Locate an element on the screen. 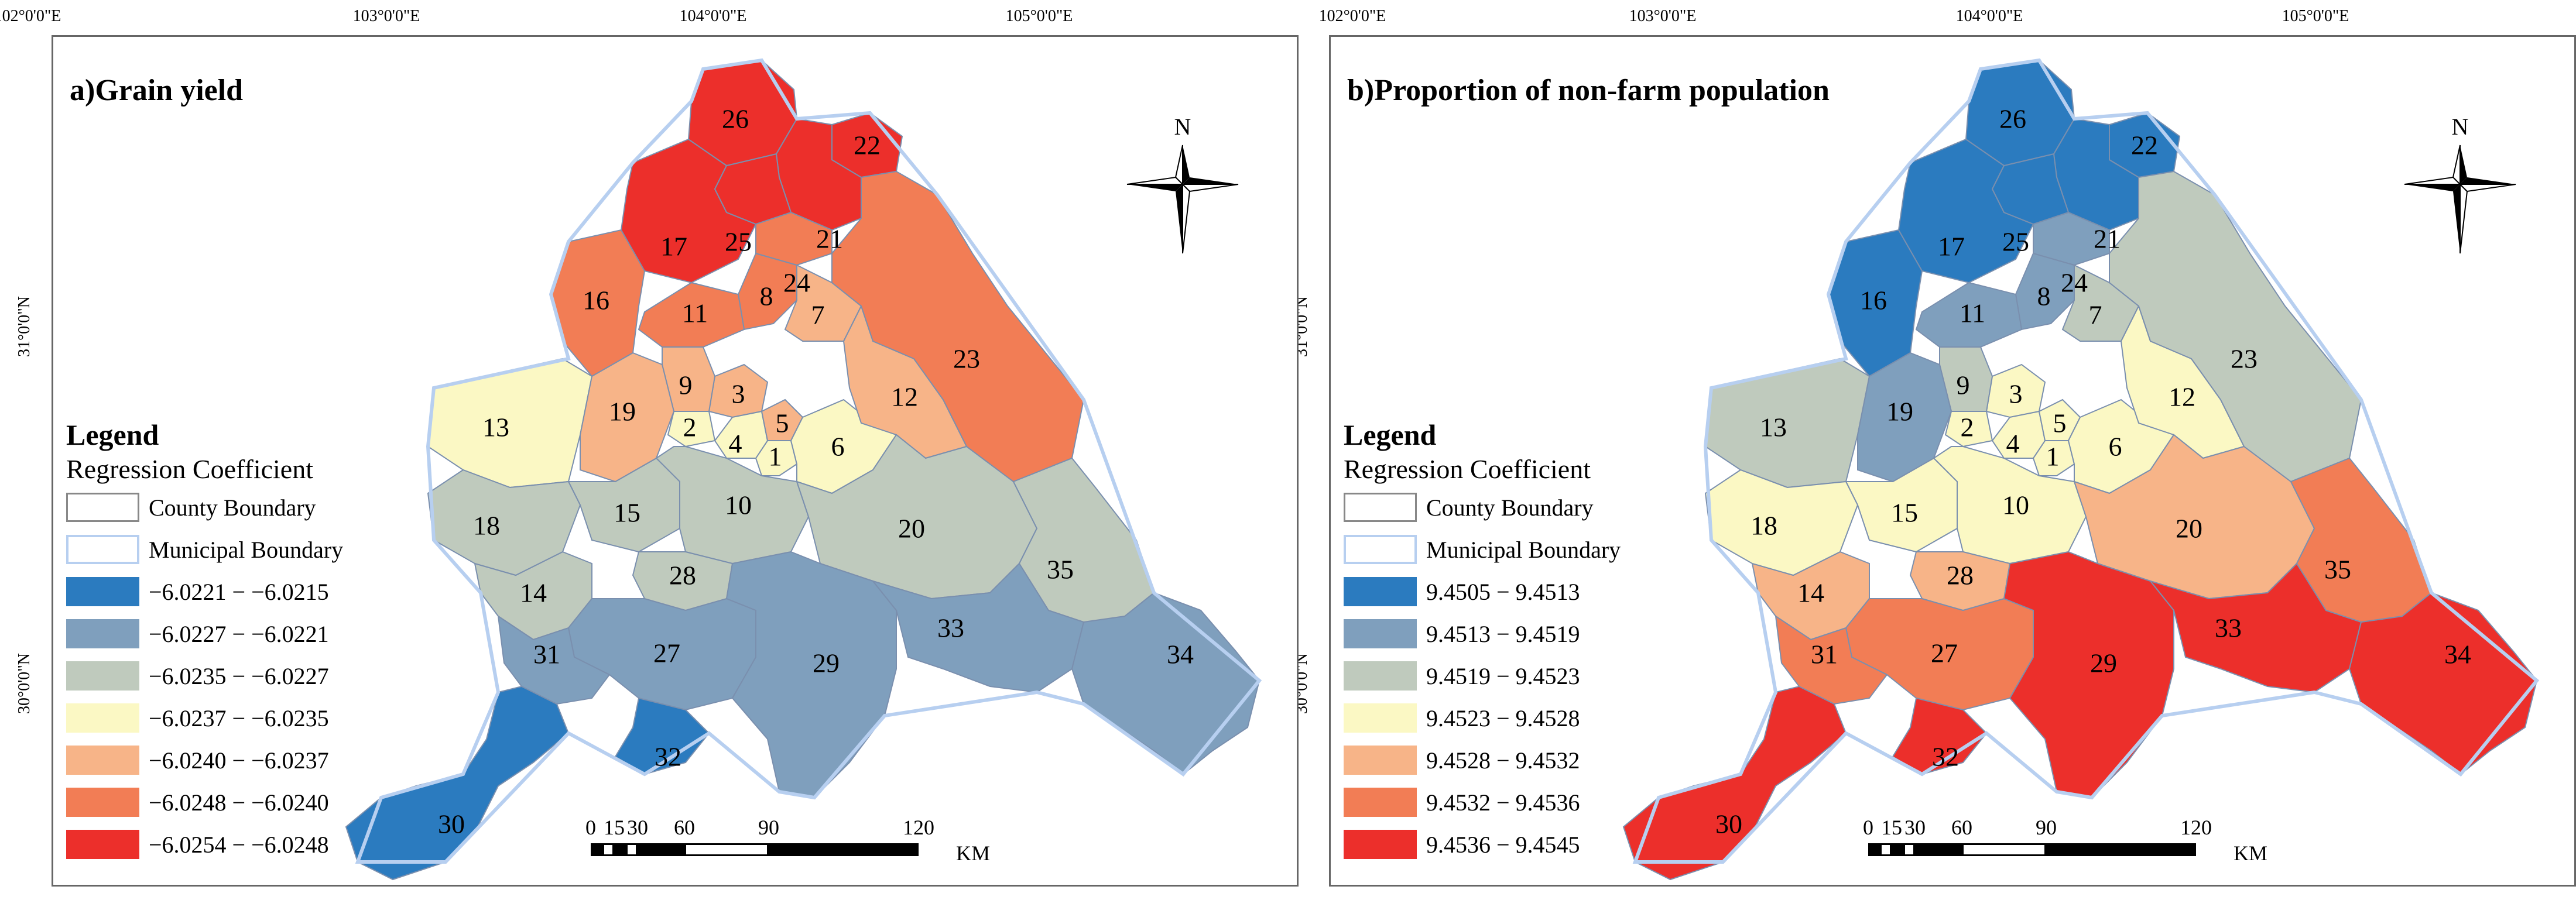 The image size is (2576, 900). region-label-31: 31 is located at coordinates (1824, 655).